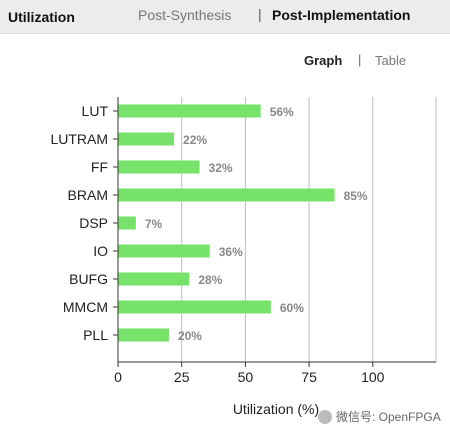  What do you see at coordinates (143, 335) in the screenshot?
I see `bar-pll` at bounding box center [143, 335].